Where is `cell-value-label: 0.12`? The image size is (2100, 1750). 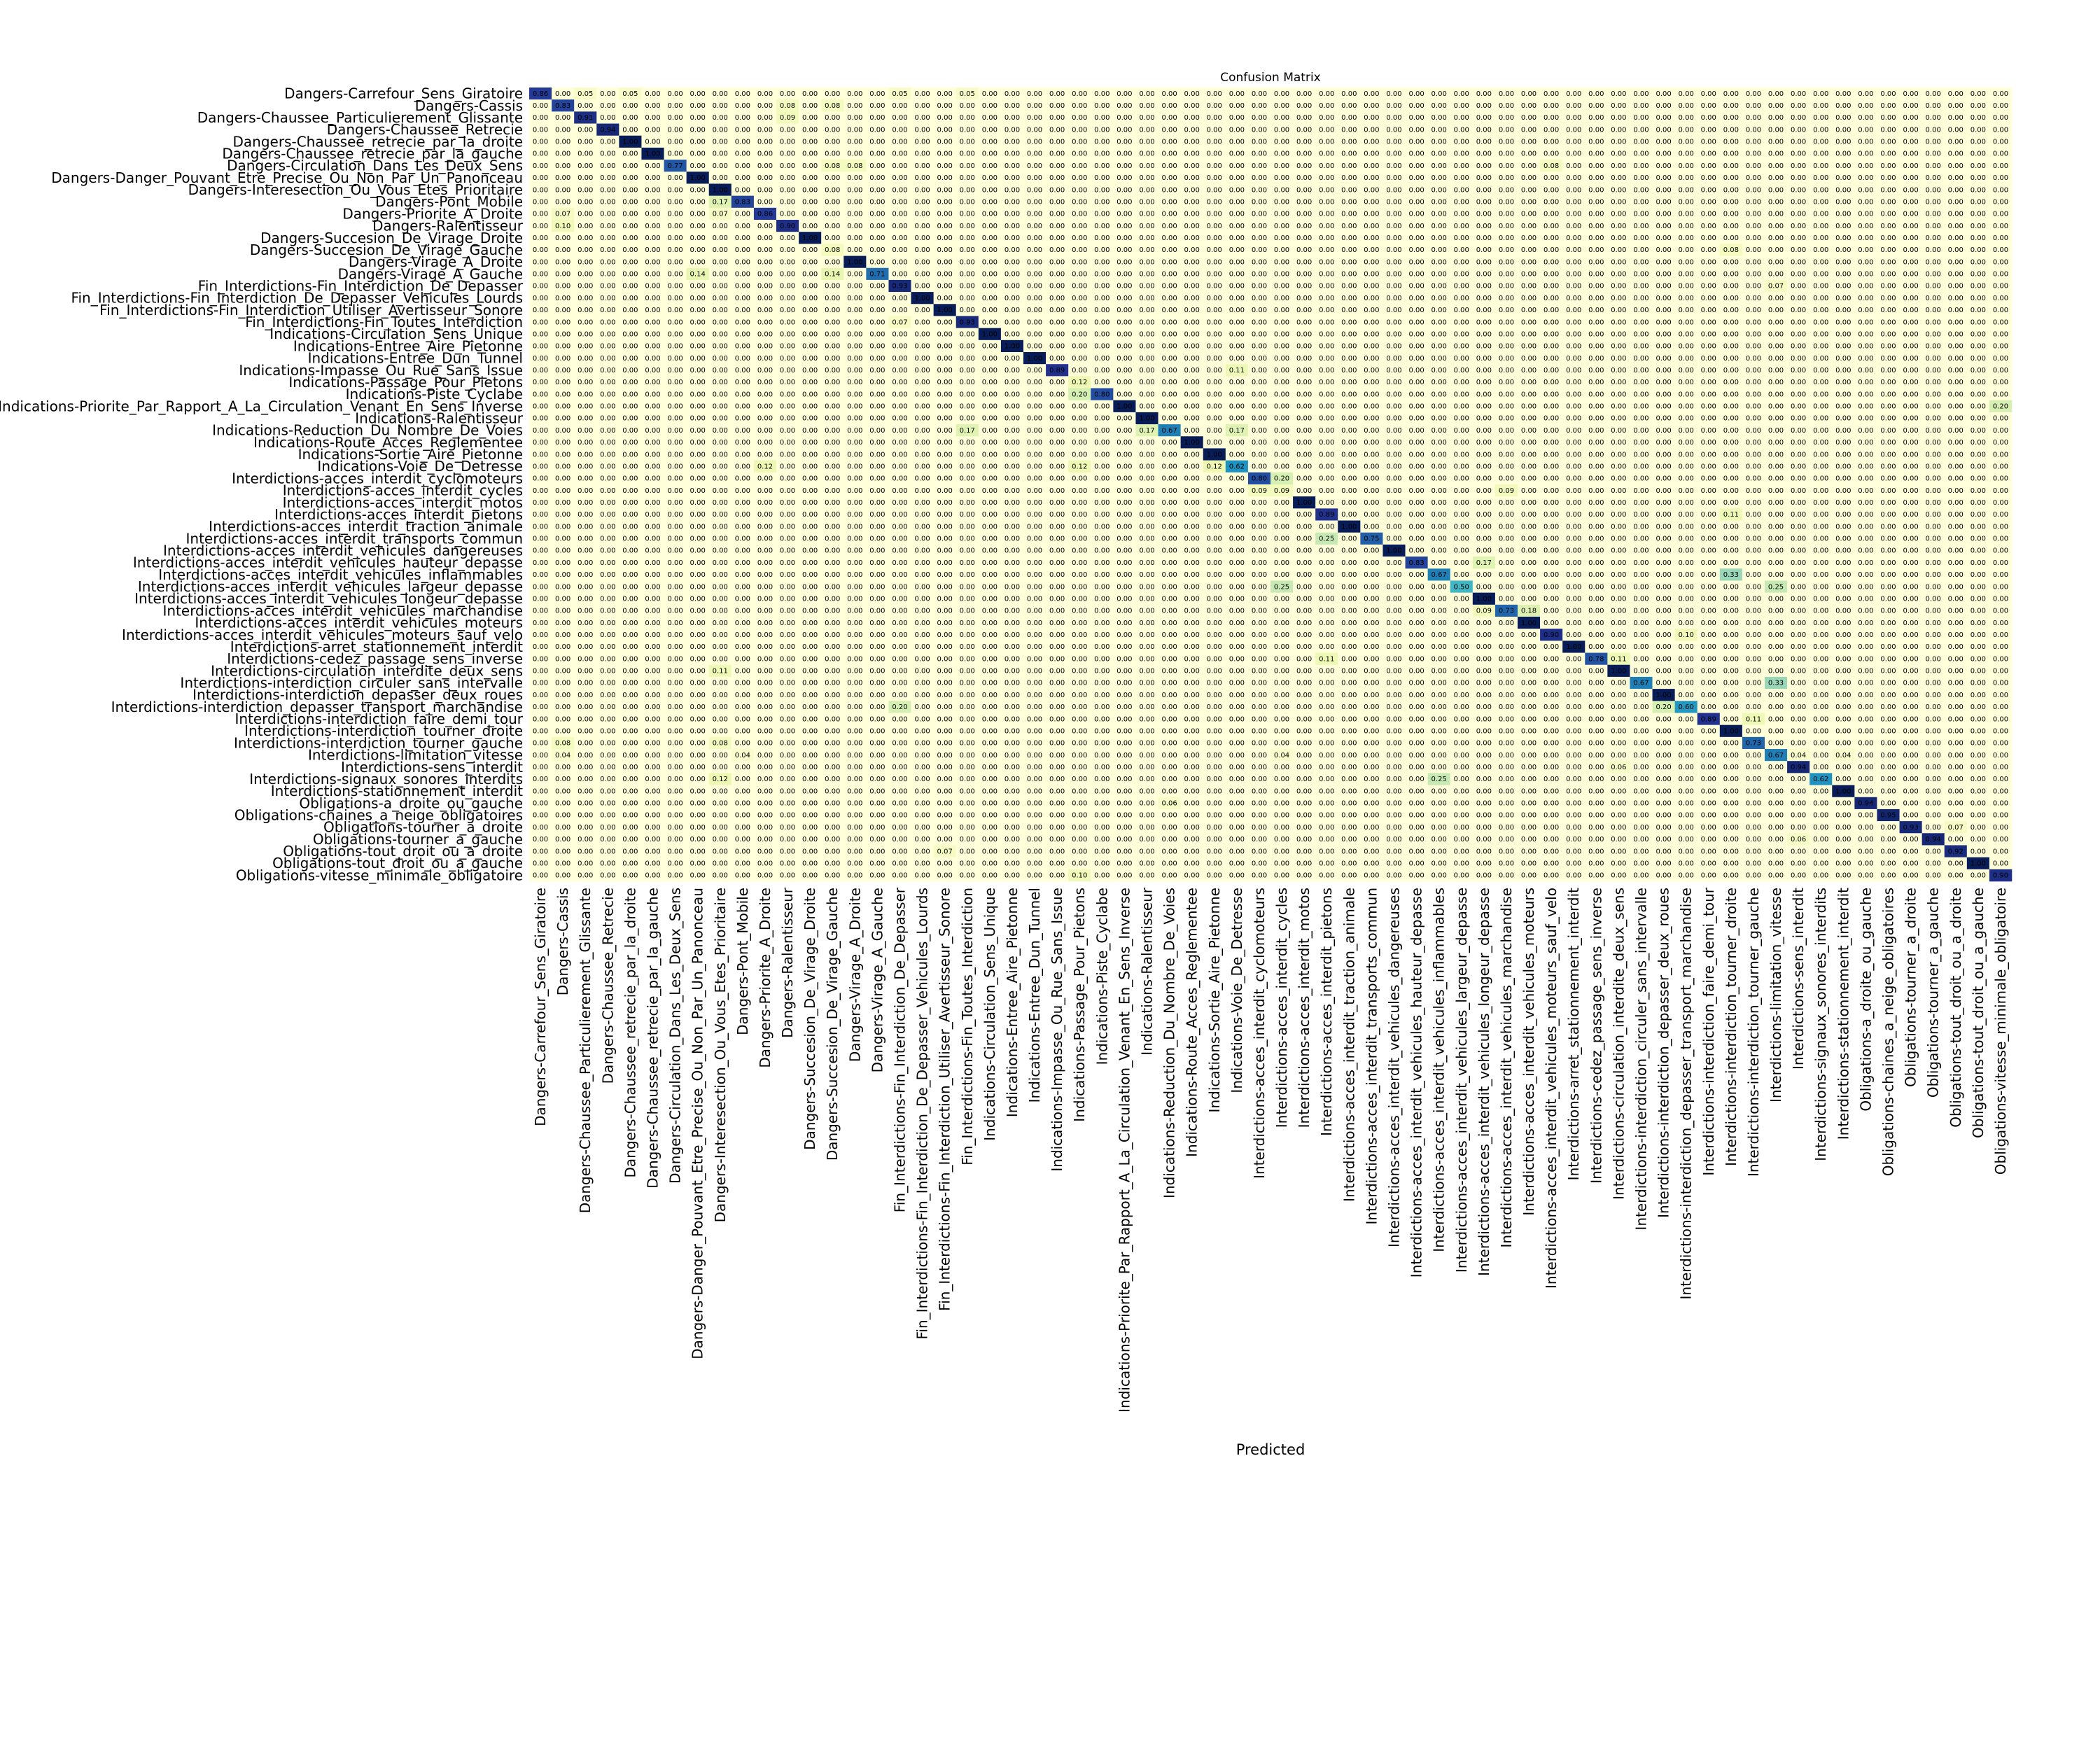 cell-value-label: 0.12 is located at coordinates (765, 466).